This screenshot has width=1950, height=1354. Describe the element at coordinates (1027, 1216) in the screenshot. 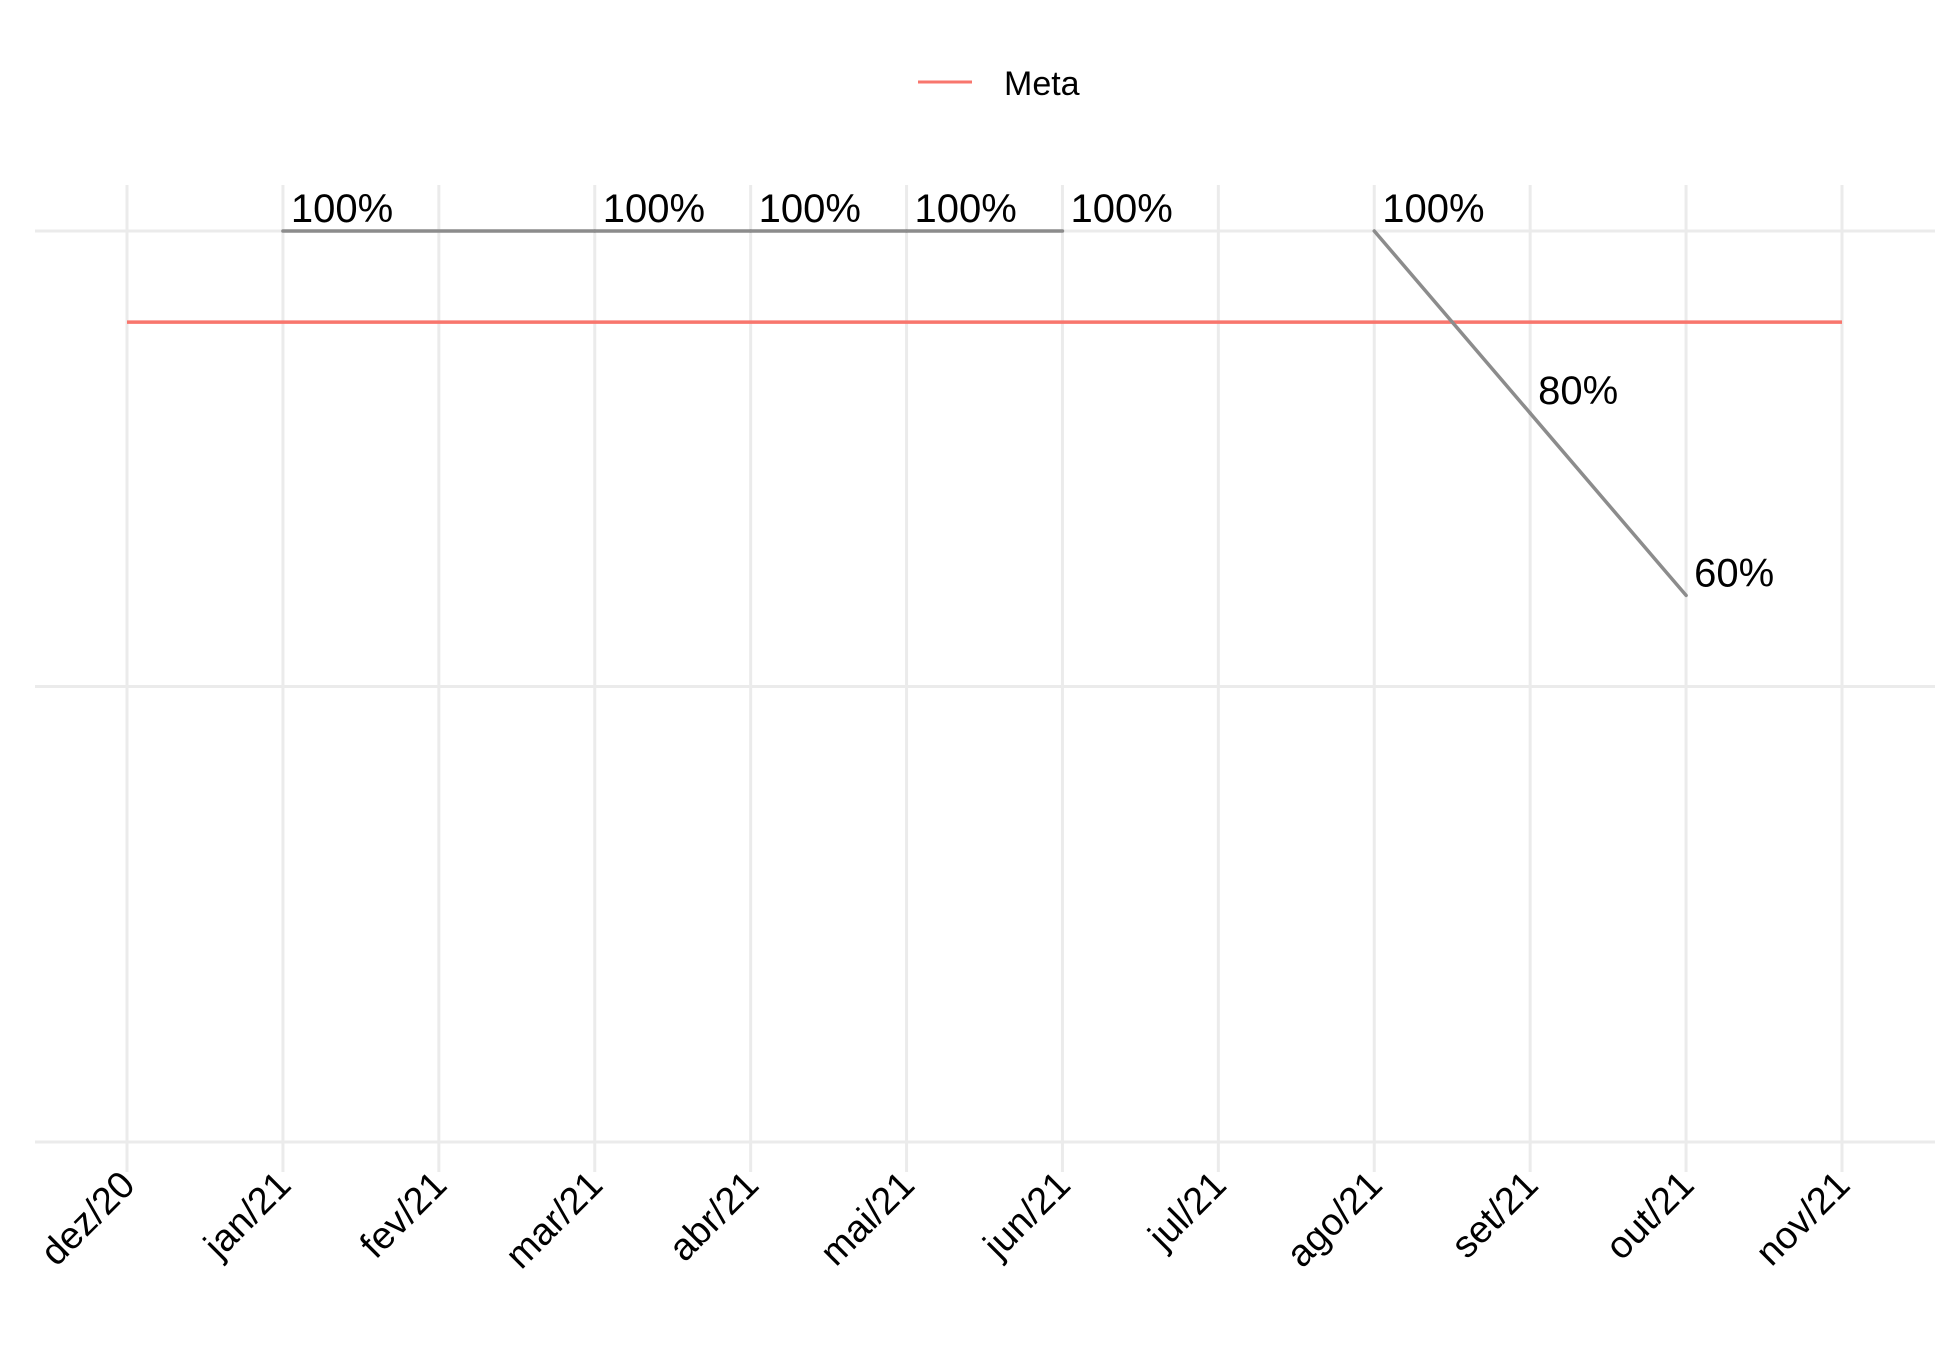

I see `x-tick-label: jun/21` at that location.